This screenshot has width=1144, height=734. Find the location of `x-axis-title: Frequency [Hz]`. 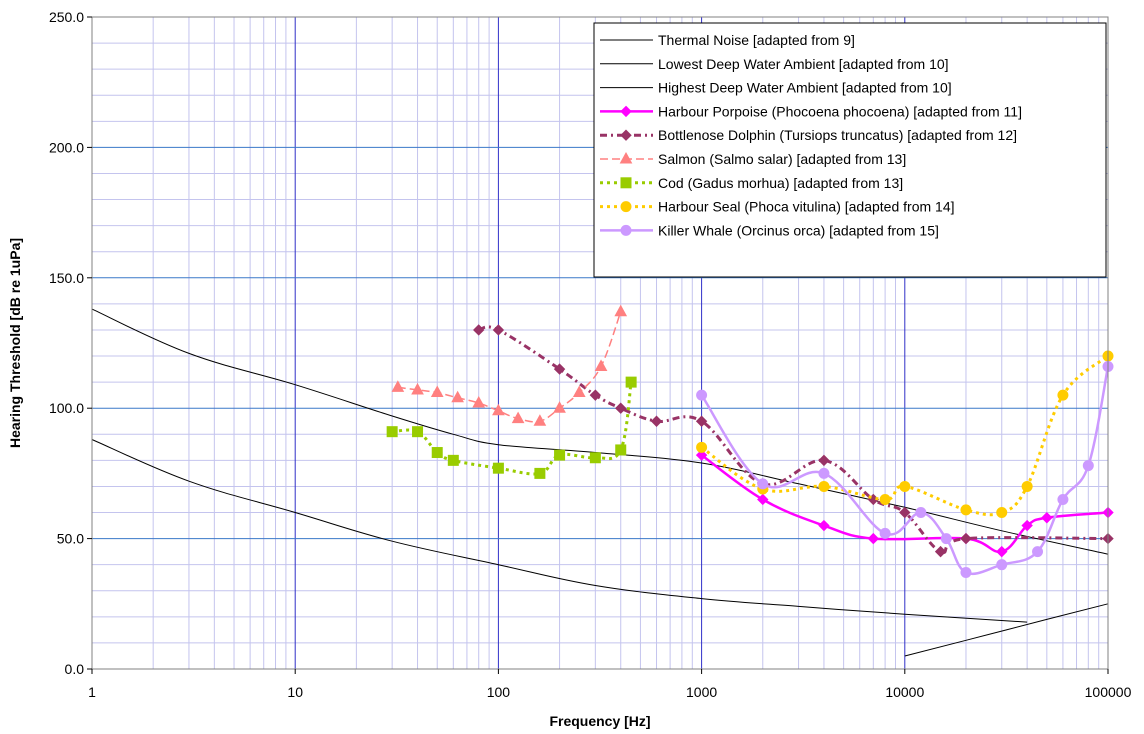

x-axis-title: Frequency [Hz] is located at coordinates (599, 721).